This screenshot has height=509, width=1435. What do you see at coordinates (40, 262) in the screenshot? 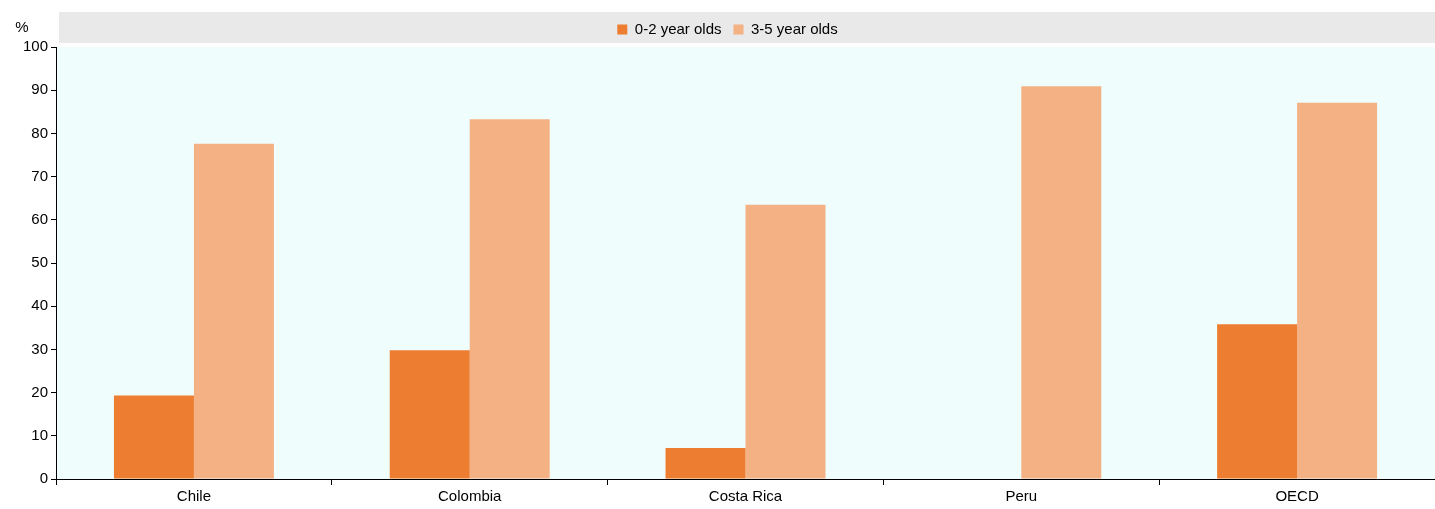
I see `y-tick-label: 50` at bounding box center [40, 262].